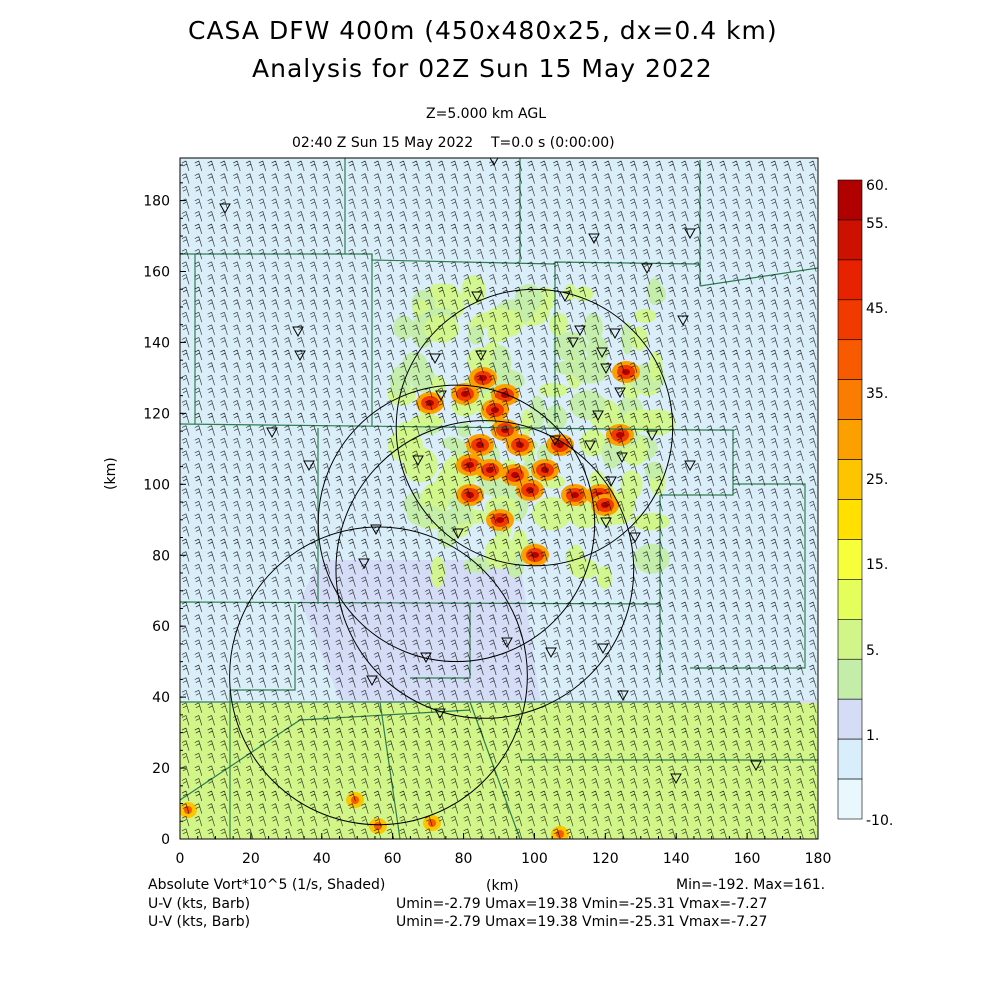 This screenshot has width=1000, height=1000. What do you see at coordinates (393, 859) in the screenshot?
I see `x-tick-label: 60` at bounding box center [393, 859].